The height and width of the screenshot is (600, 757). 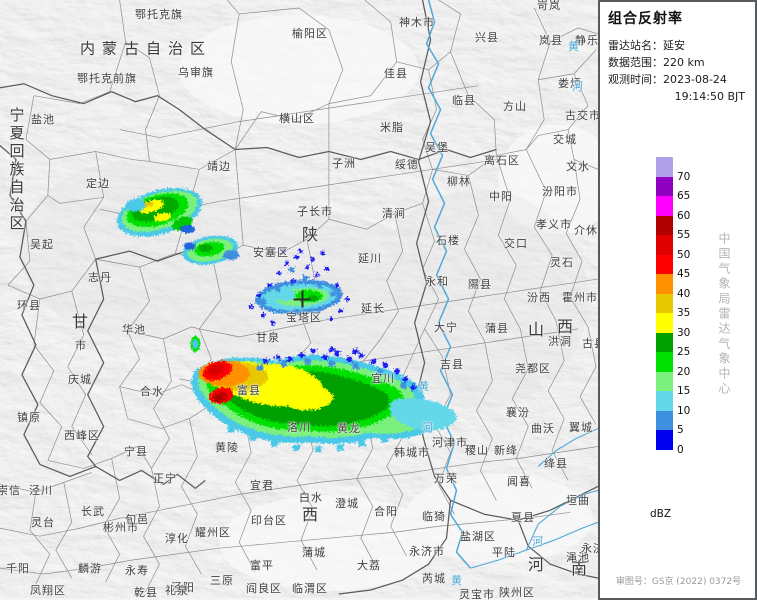 I want to click on time-clock-value: 19:14:50 BJT, so click(x=709, y=96).